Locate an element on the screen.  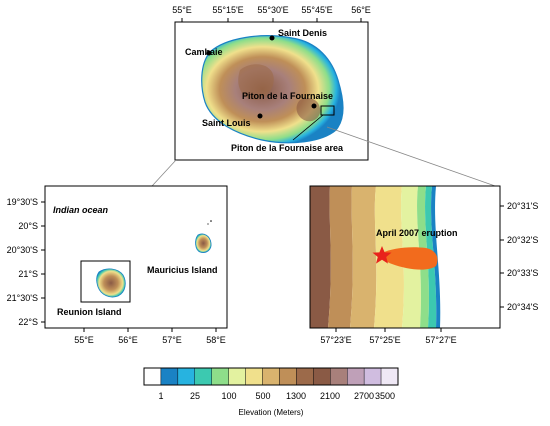
left-map-y-ticks: 19°30'S 20°S 20°30'S 21°S 21°30'S 22°S is located at coordinates (26, 262).